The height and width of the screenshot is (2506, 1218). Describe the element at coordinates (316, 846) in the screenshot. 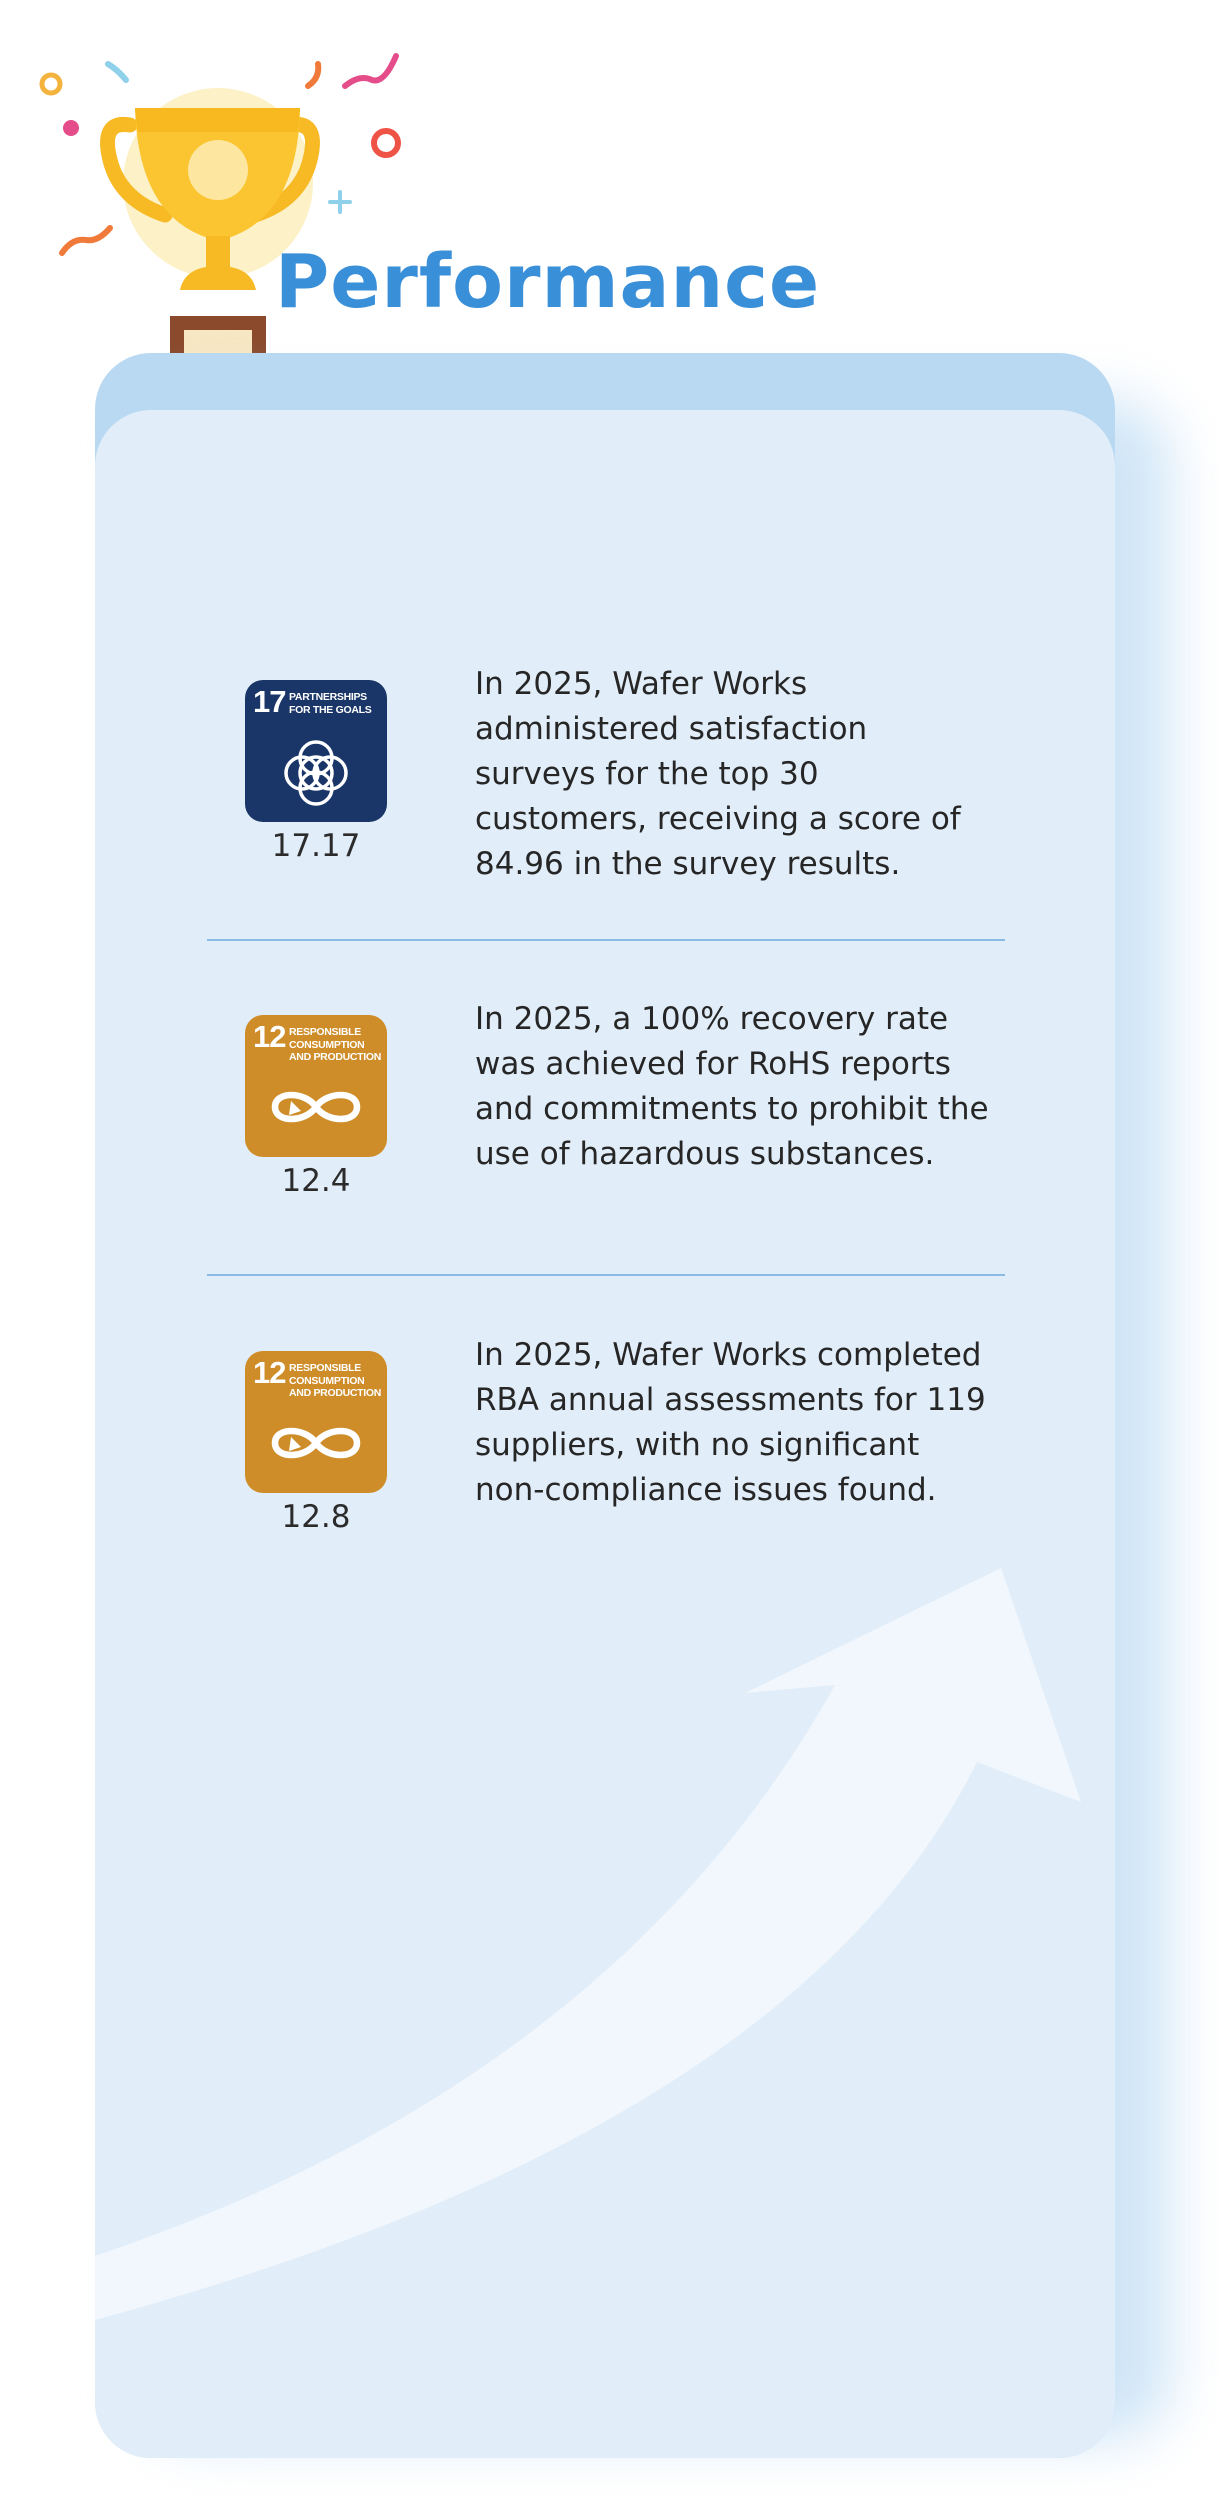

I see `sdg-target-code: 17.17` at that location.